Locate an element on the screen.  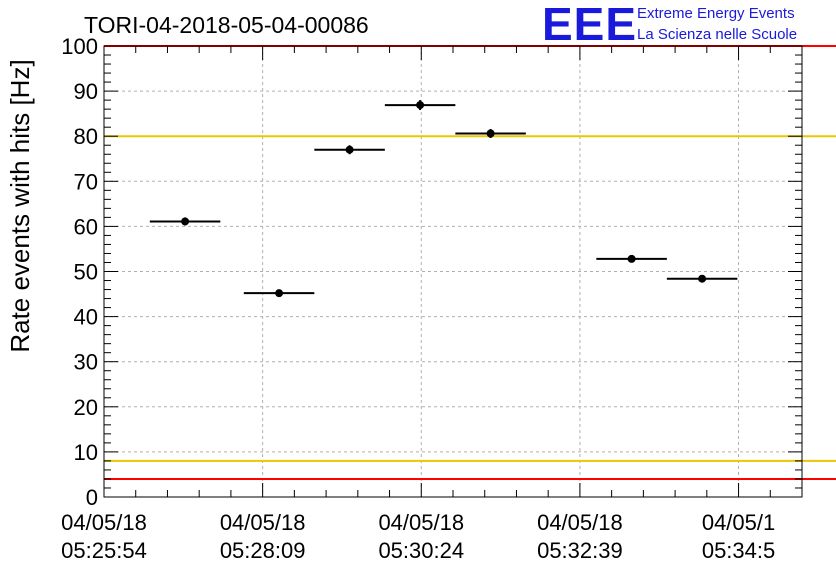
y-tick-label: 70 is located at coordinates (86, 181).